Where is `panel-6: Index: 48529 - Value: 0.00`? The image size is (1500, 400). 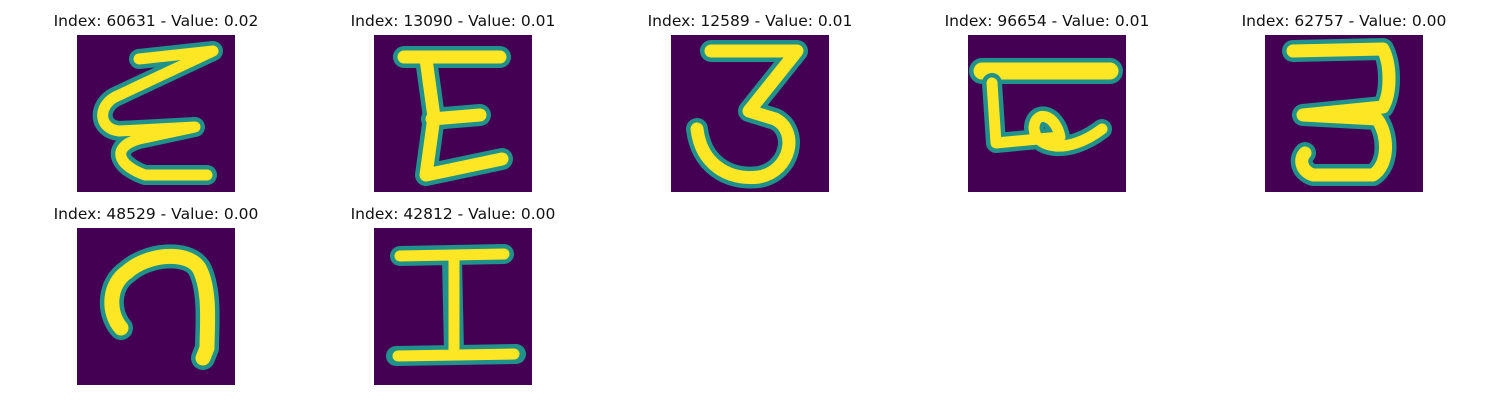
panel-6: Index: 48529 - Value: 0.00 is located at coordinates (150, 289).